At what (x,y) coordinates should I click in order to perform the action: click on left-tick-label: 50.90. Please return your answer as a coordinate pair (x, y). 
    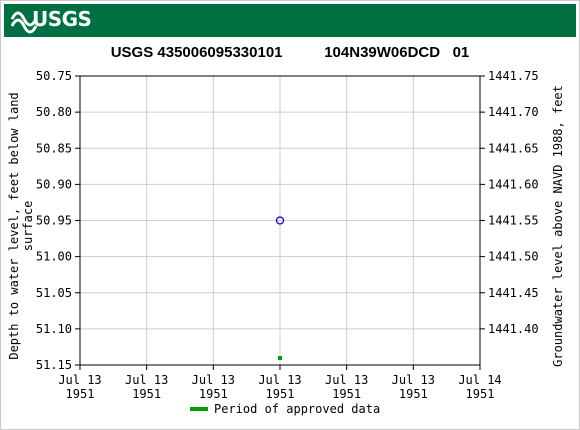
    Looking at the image, I should click on (54, 184).